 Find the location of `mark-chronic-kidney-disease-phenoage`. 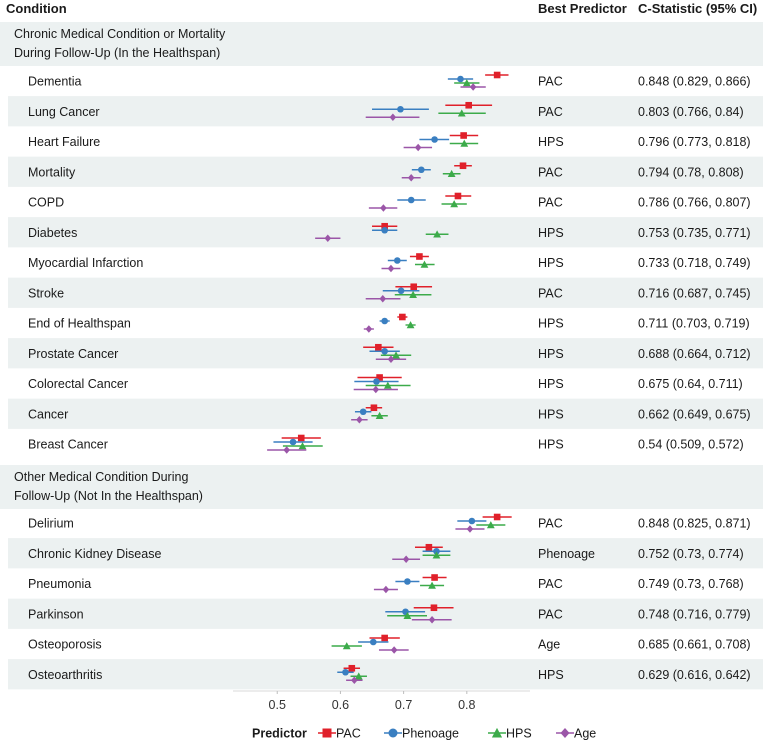

mark-chronic-kidney-disease-phenoage is located at coordinates (436, 551).